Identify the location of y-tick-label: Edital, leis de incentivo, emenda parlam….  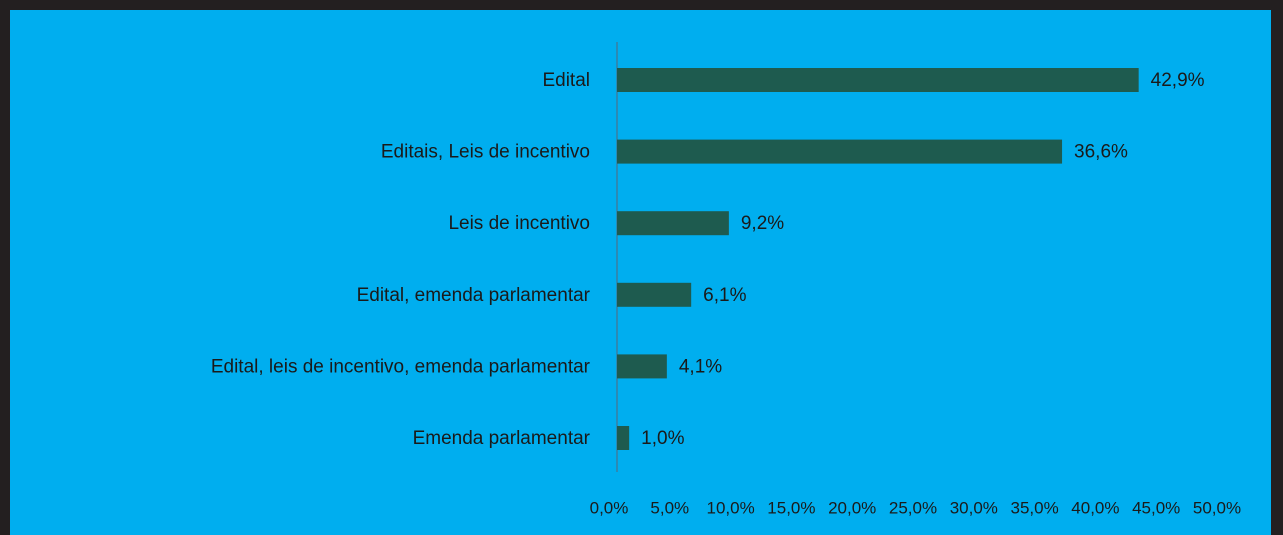
(401, 366).